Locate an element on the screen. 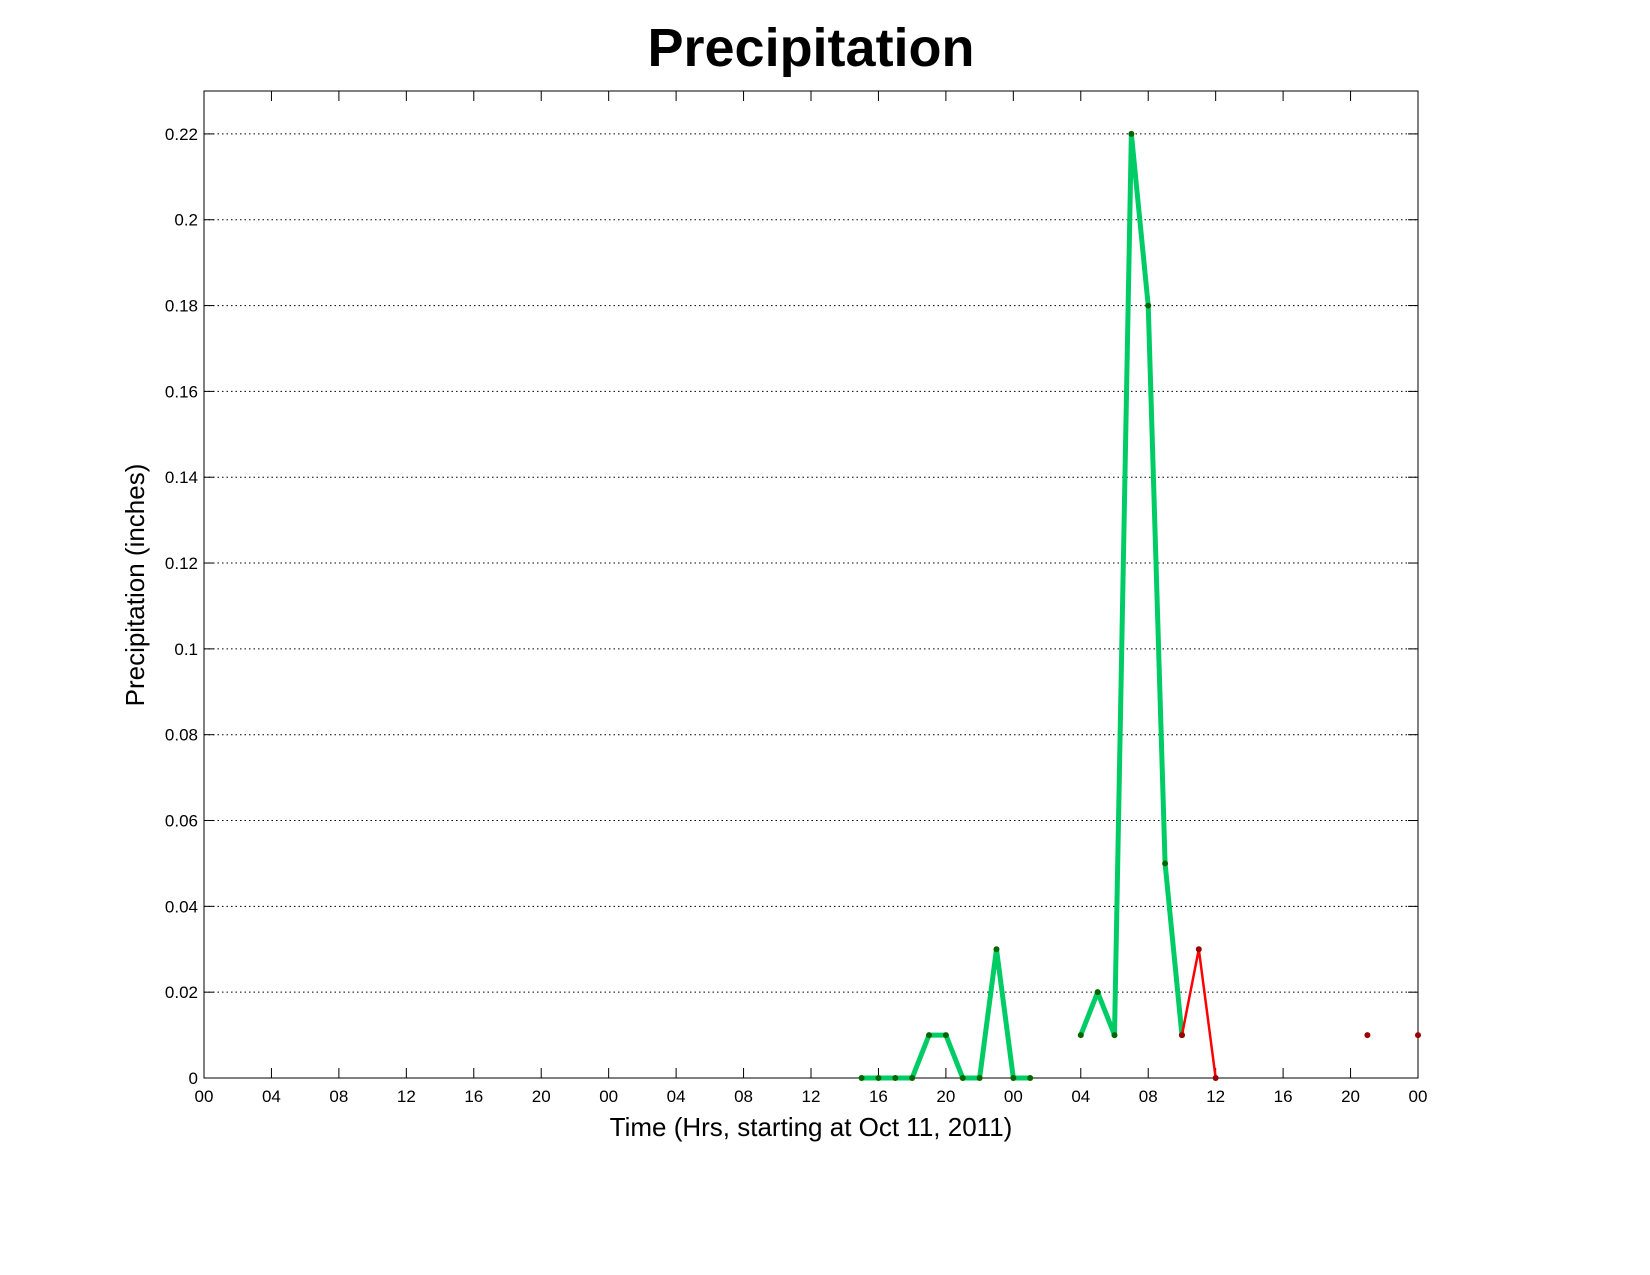  y-tick-label: 0.08 is located at coordinates (181, 735).